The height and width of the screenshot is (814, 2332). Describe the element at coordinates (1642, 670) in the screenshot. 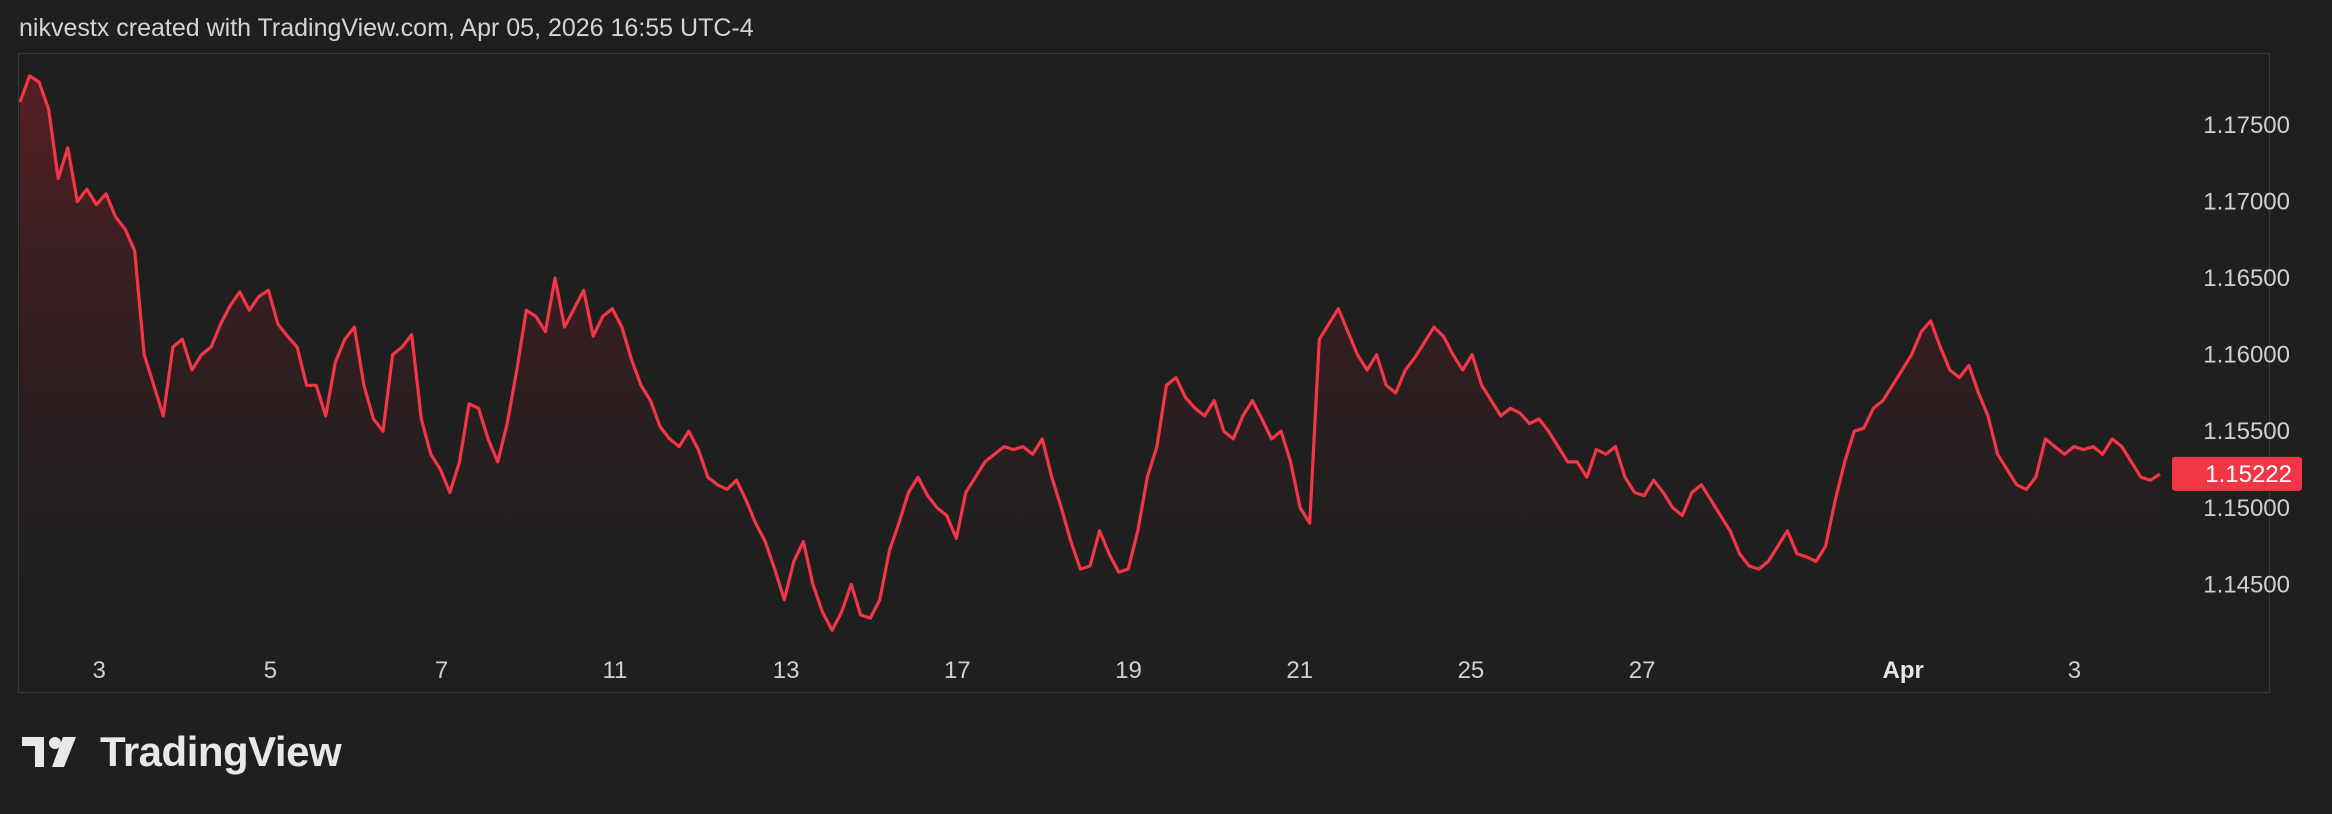

I see `x-tick-label: 27` at that location.